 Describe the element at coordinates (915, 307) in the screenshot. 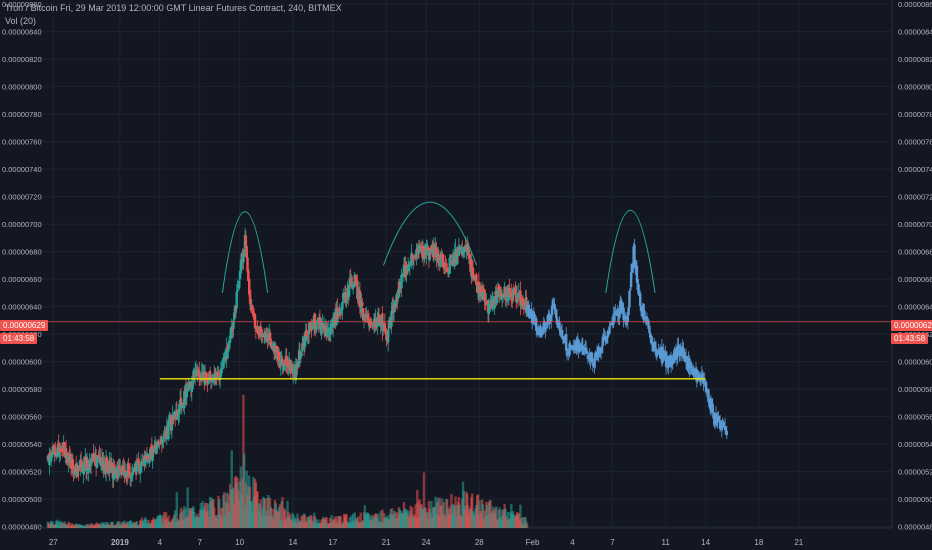

I see `y-tick-label-right: 0.00000640` at that location.